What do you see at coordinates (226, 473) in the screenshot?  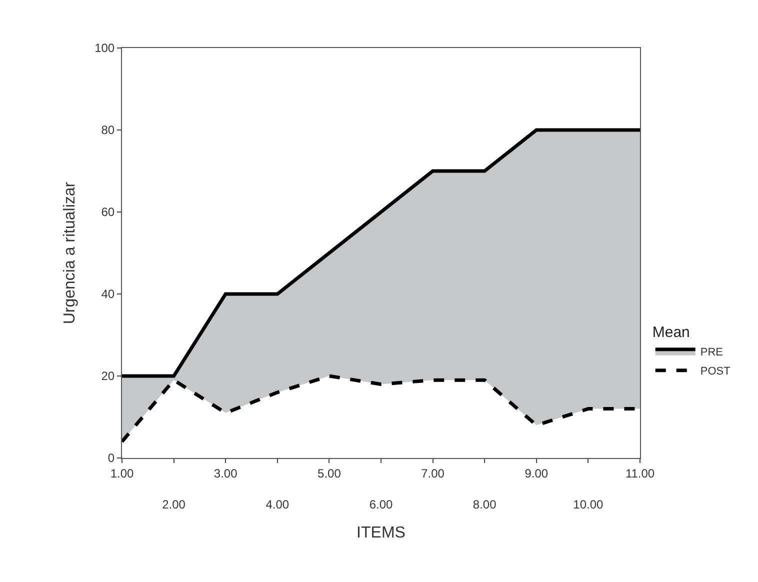 I see `x-tick-label: 3.00` at bounding box center [226, 473].